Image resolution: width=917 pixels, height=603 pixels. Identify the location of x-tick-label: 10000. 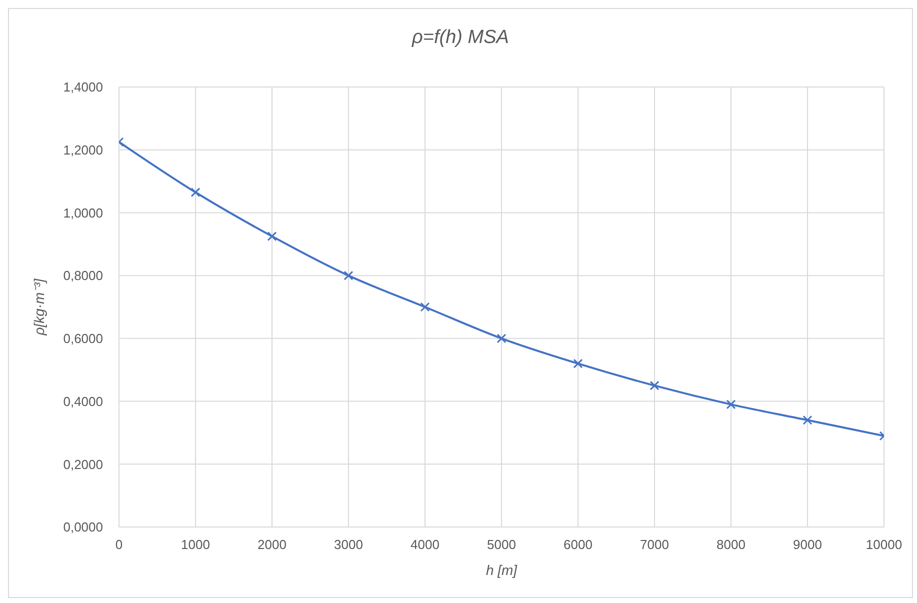
(884, 544).